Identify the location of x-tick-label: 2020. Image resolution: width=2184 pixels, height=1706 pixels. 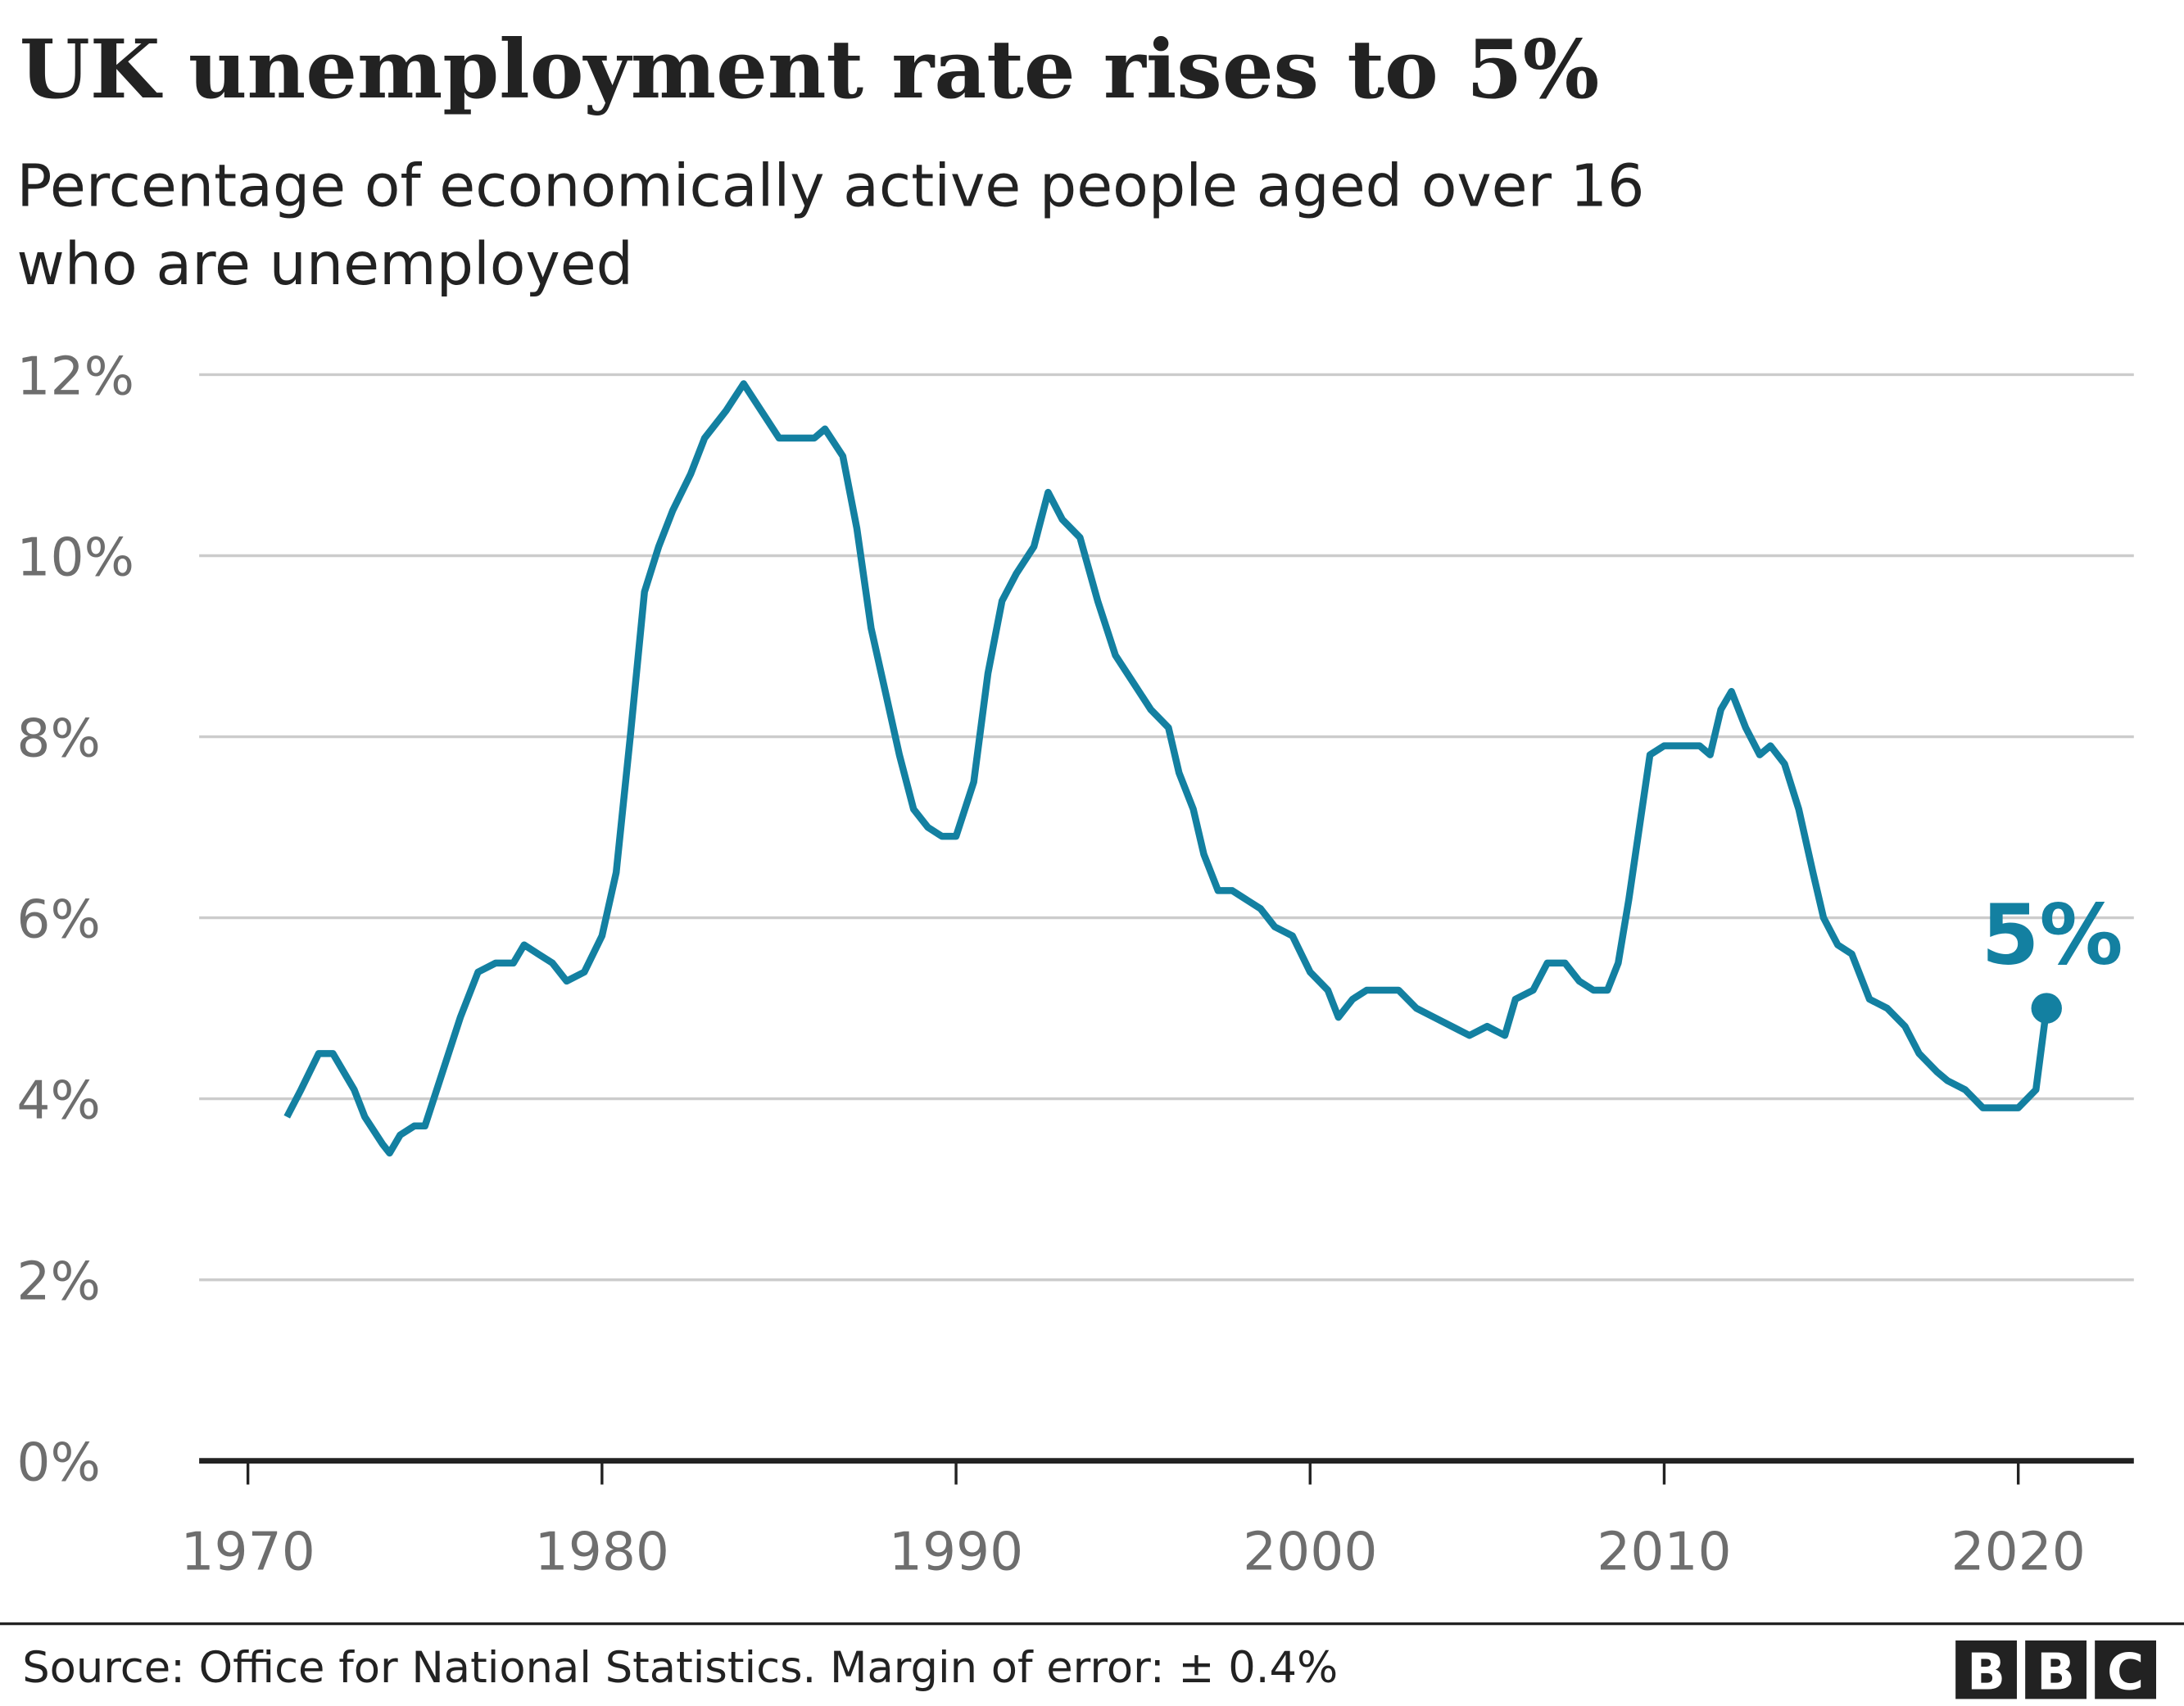
(2018, 1551).